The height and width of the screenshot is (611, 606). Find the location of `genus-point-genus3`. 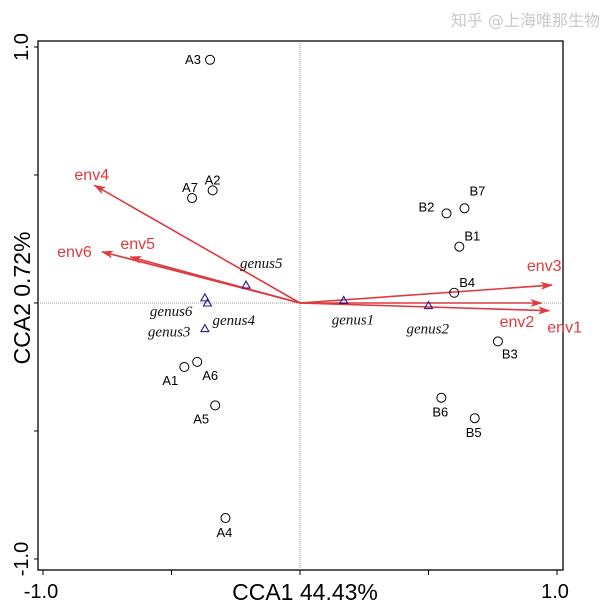

genus-point-genus3 is located at coordinates (204, 328).